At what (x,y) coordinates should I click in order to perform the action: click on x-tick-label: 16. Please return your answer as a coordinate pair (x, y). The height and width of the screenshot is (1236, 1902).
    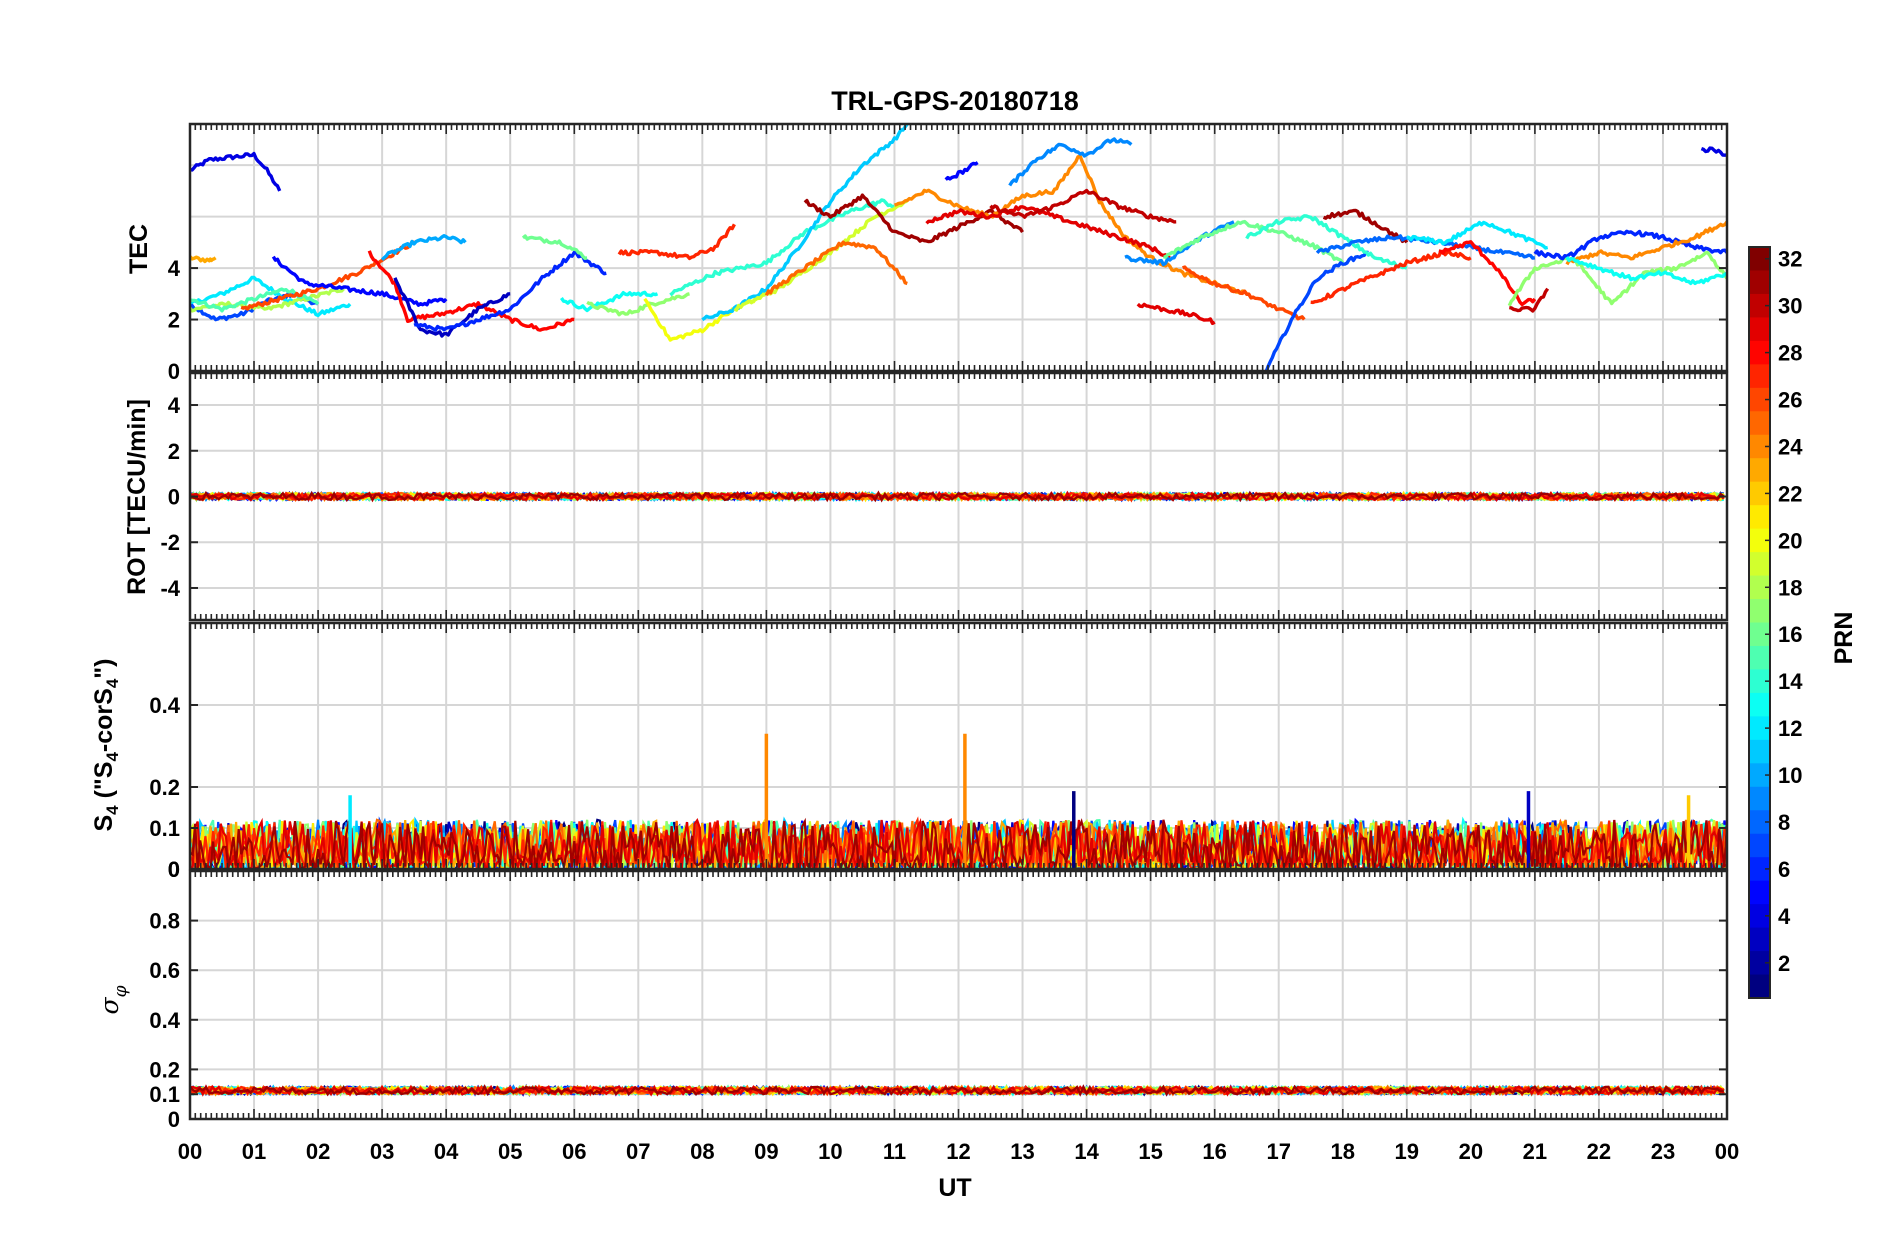
    Looking at the image, I should click on (1214, 1151).